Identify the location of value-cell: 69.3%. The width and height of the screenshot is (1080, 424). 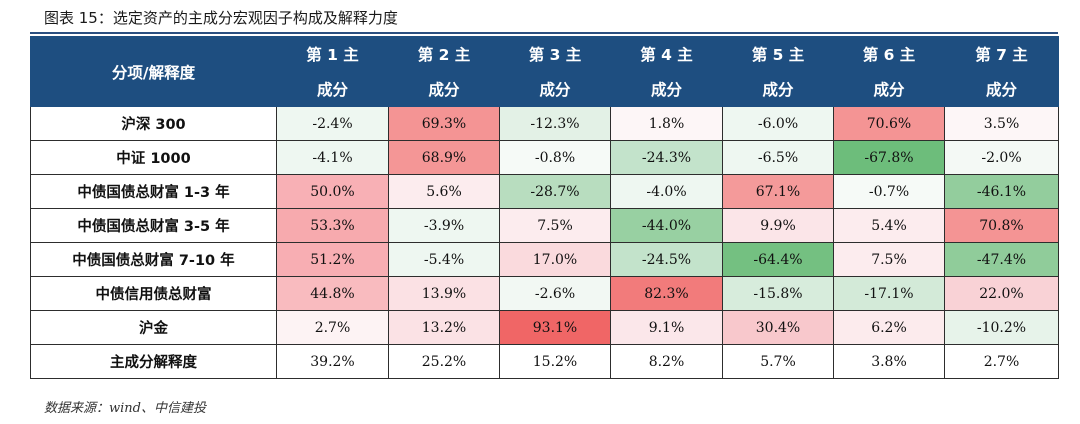
(444, 123).